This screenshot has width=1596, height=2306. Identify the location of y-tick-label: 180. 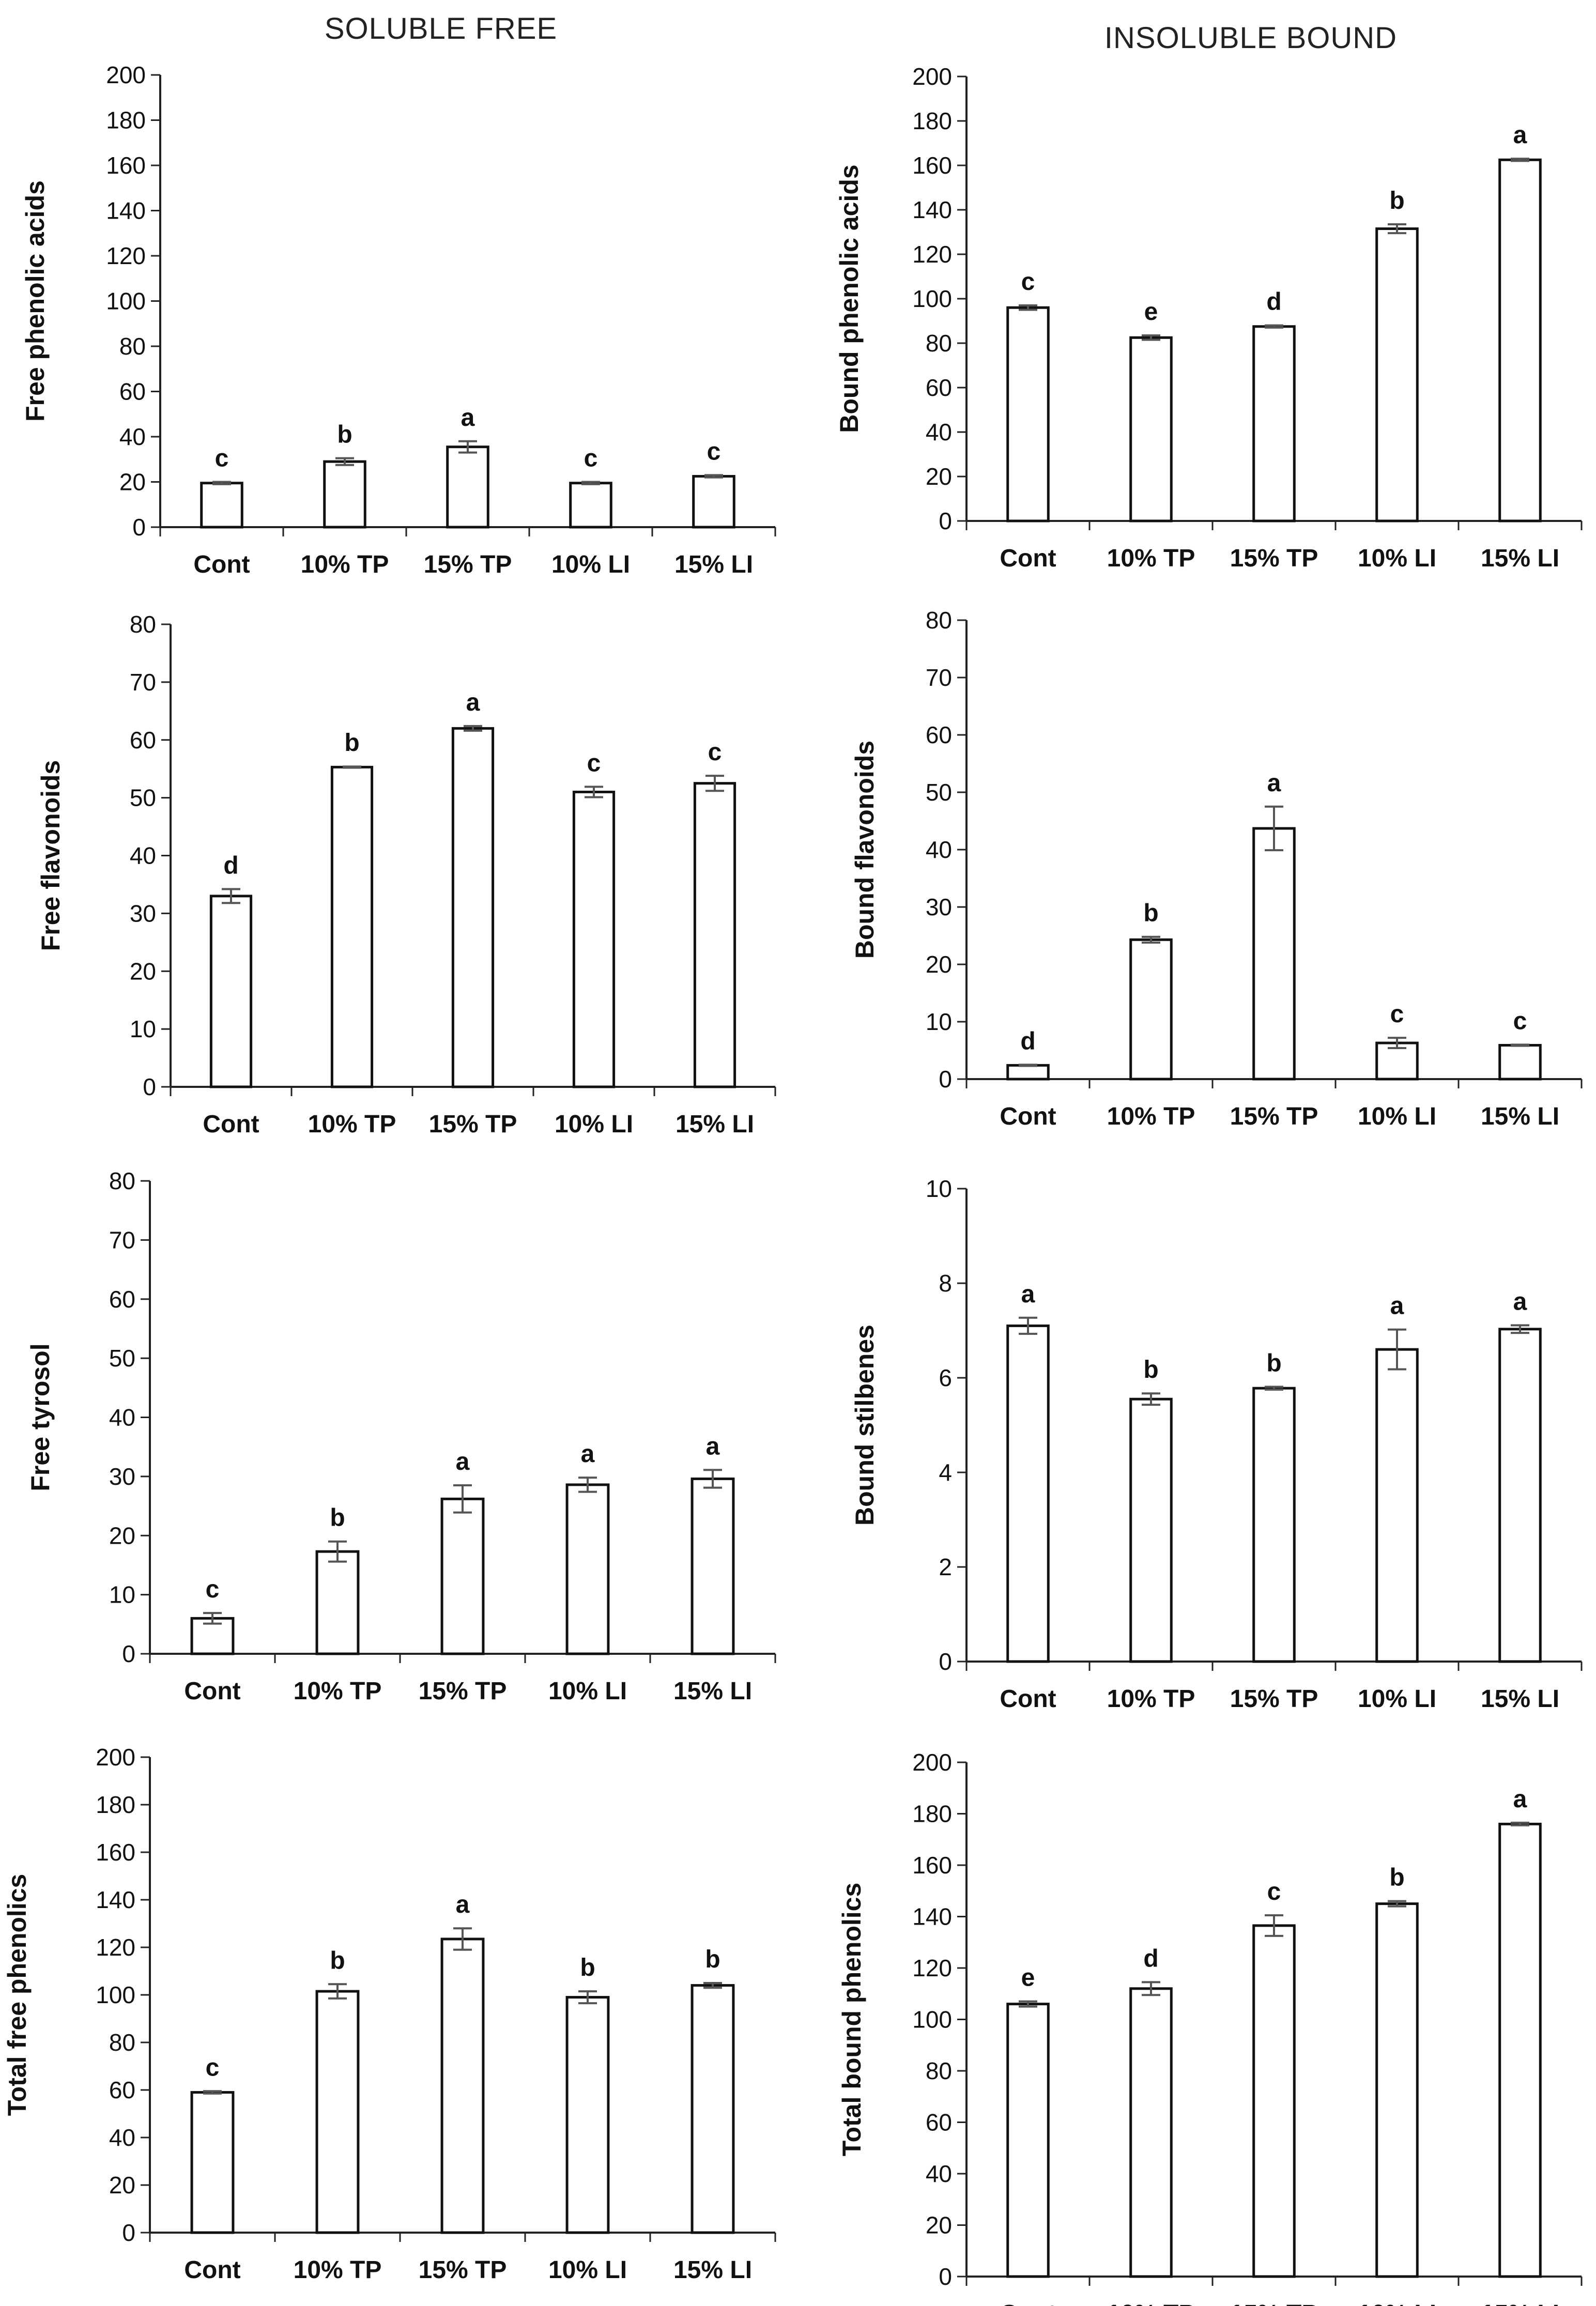
(932, 120).